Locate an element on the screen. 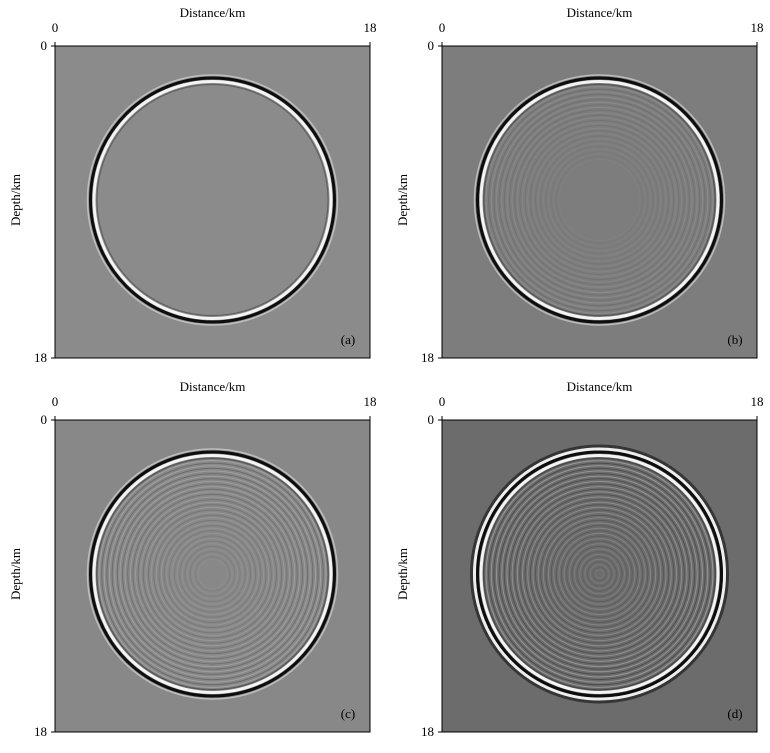  panel-tag: (a) is located at coordinates (348, 339).